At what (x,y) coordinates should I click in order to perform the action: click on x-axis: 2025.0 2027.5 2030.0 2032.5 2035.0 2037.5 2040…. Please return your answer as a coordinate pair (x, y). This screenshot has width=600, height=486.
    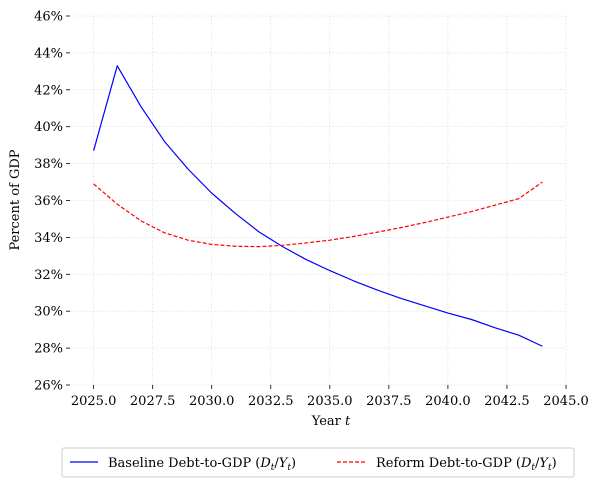
    Looking at the image, I should click on (330, 397).